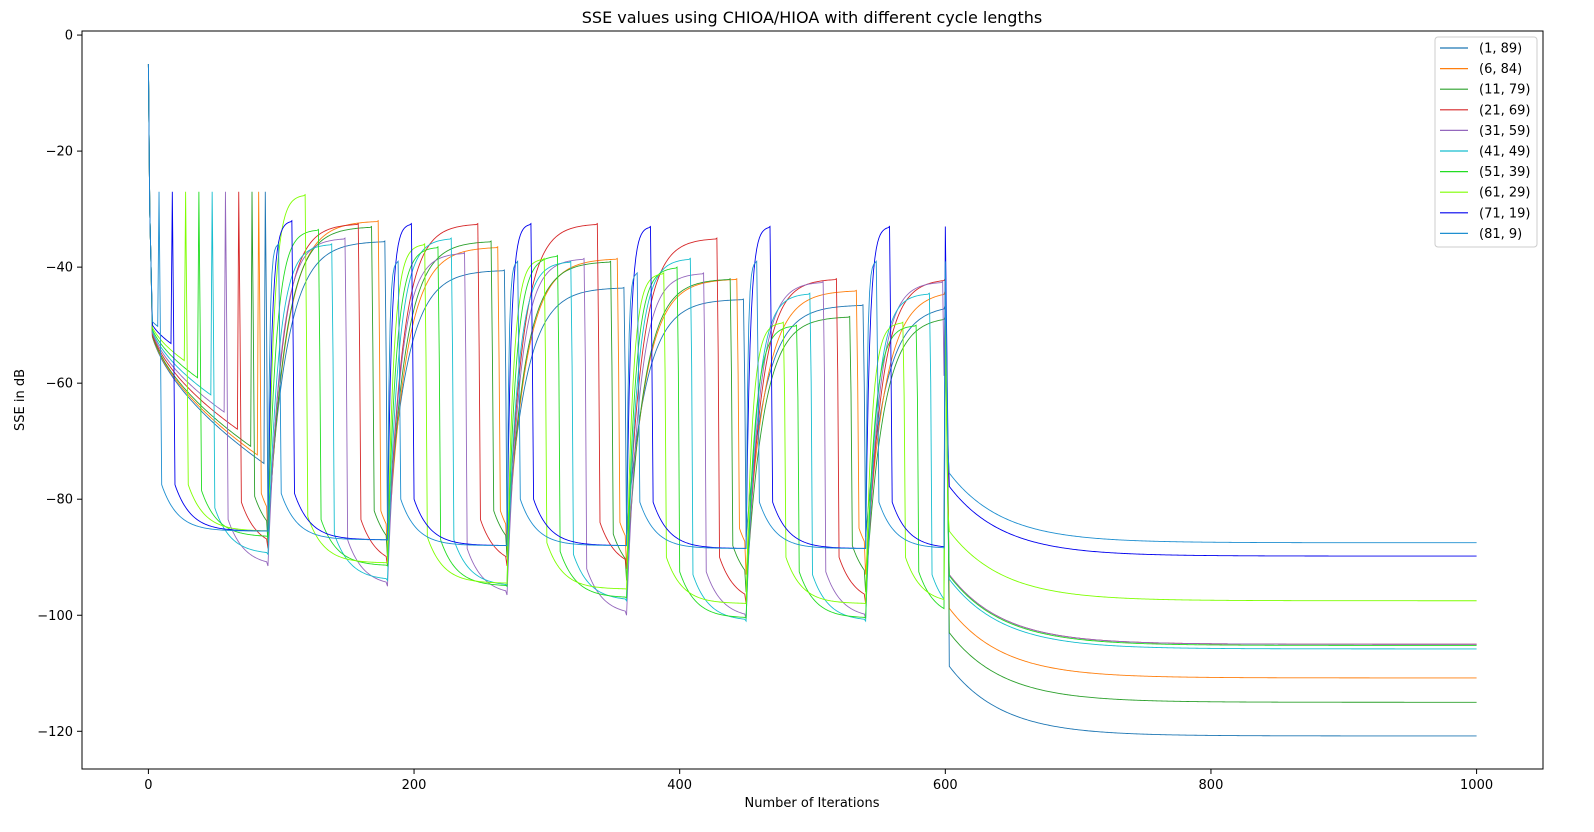 The image size is (1594, 832). What do you see at coordinates (1476, 785) in the screenshot?
I see `x-tick-label: 1000` at bounding box center [1476, 785].